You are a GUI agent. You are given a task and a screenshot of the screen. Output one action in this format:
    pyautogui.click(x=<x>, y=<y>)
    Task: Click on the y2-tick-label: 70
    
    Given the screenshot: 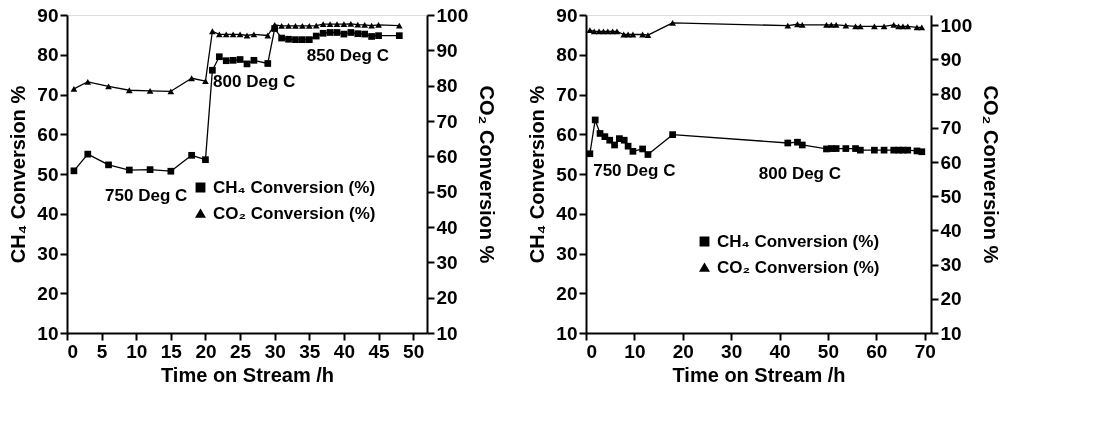 What is the action you would take?
    pyautogui.click(x=447, y=121)
    